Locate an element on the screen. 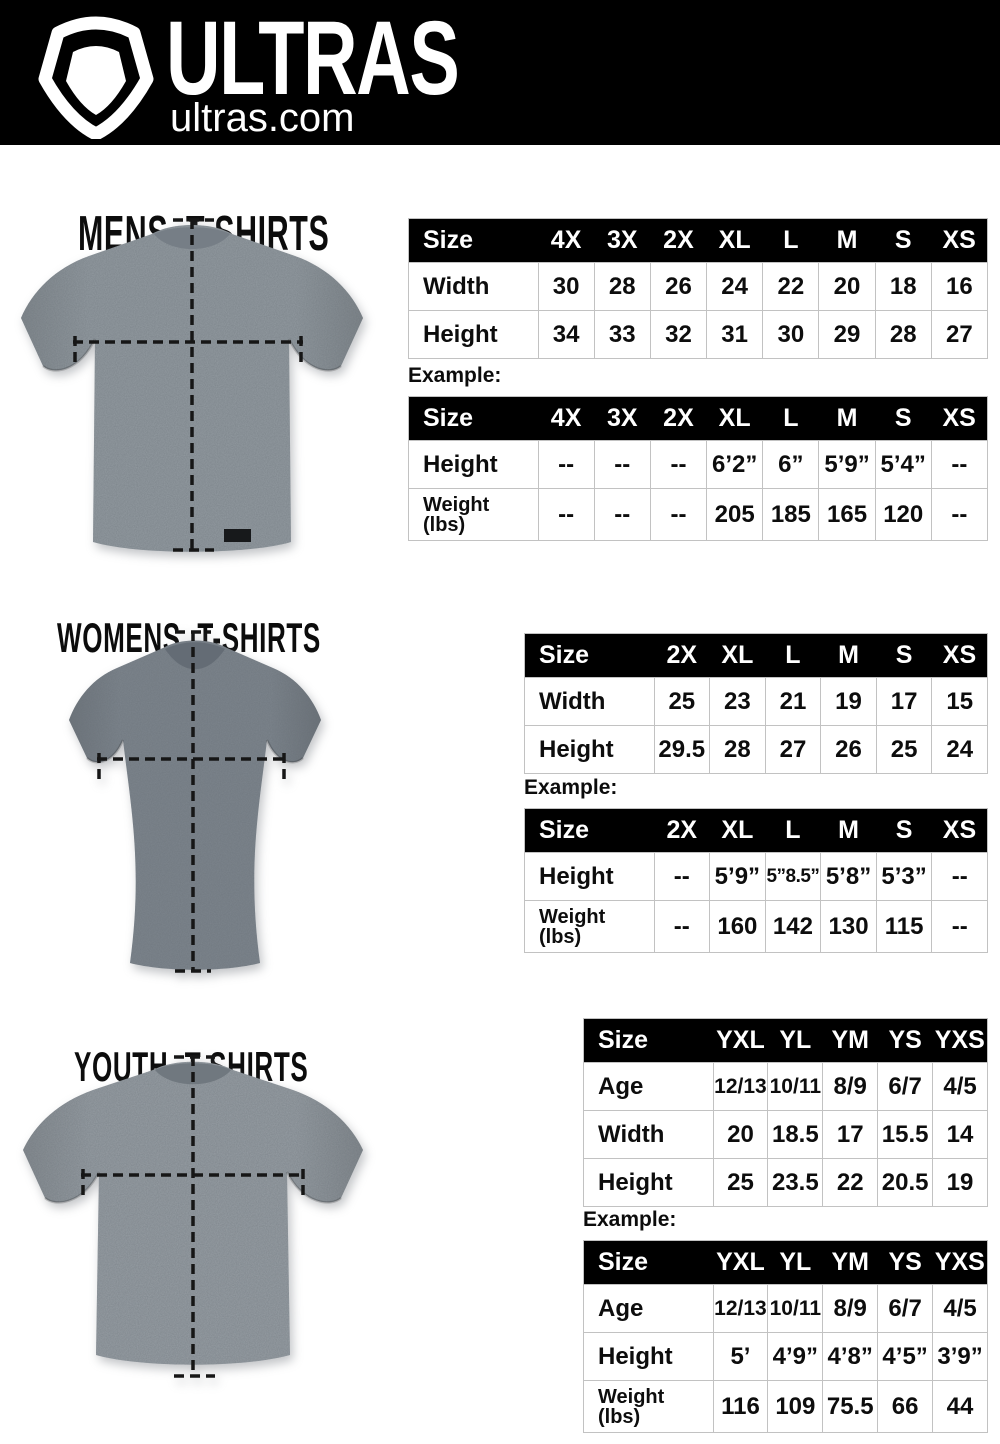 This screenshot has width=1000, height=1444. table-cell: 205 is located at coordinates (735, 514).